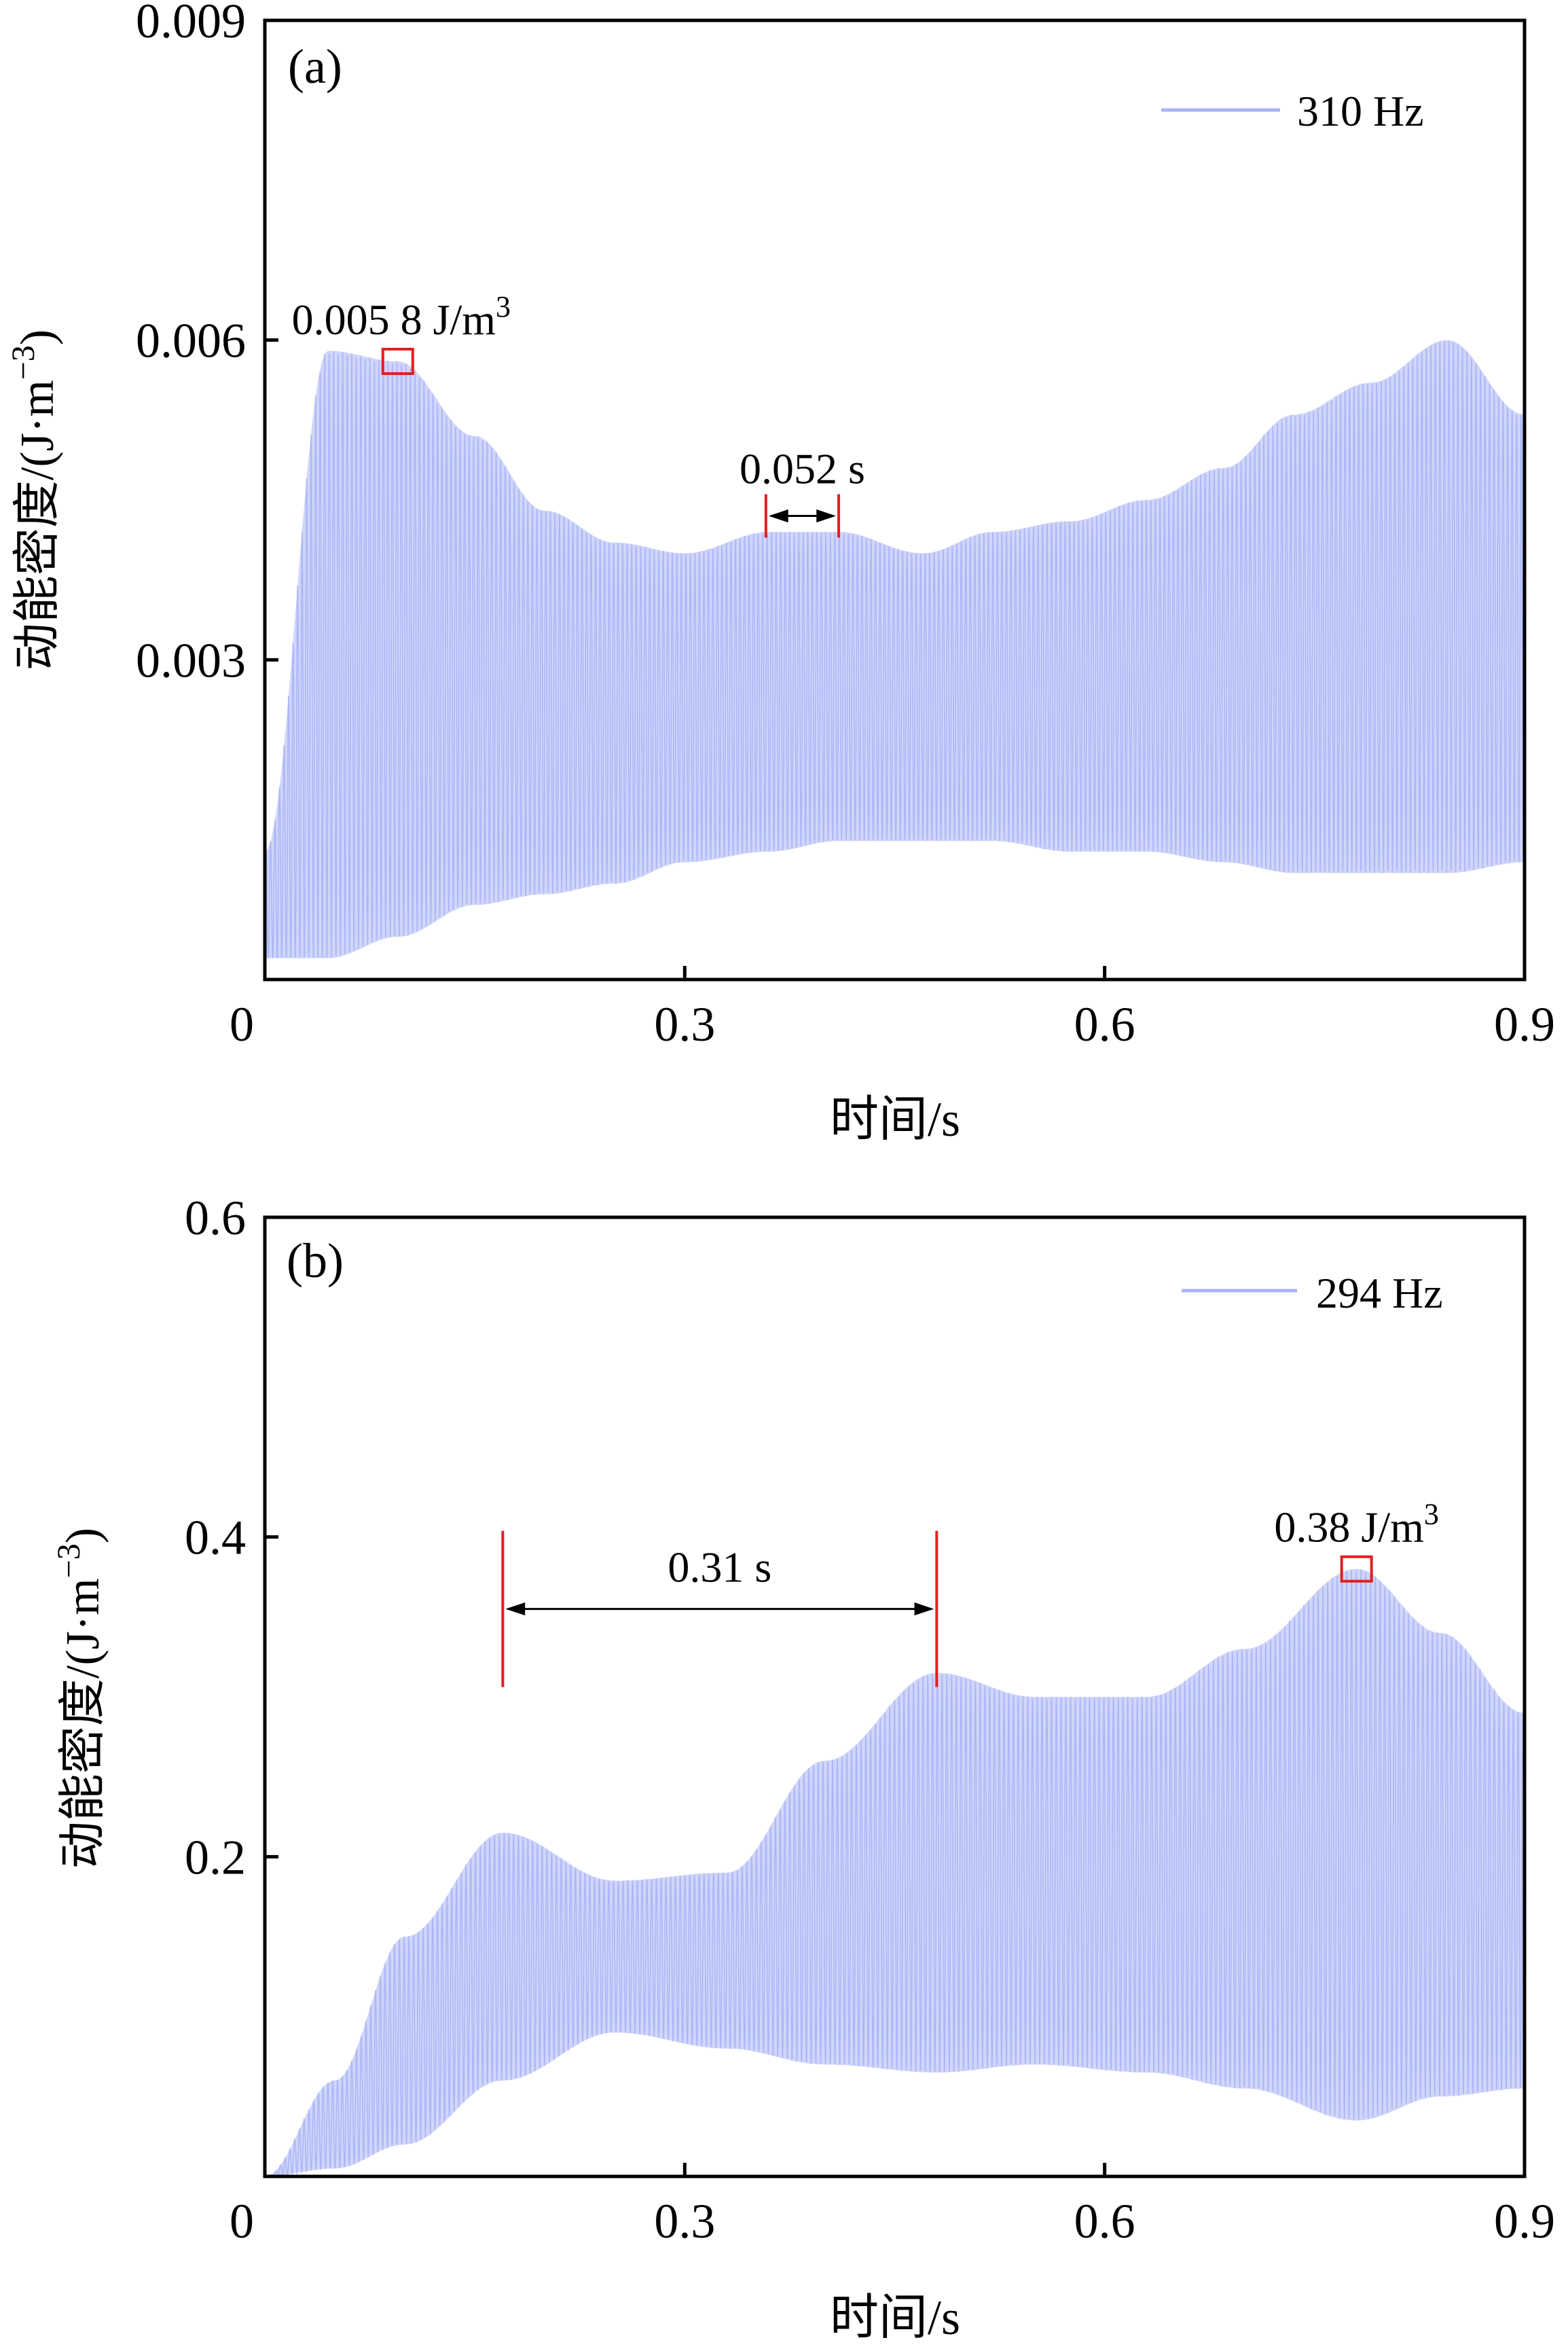  I want to click on annotations-a: 0.005 8 J/m3 0.052 s, so click(579, 414).